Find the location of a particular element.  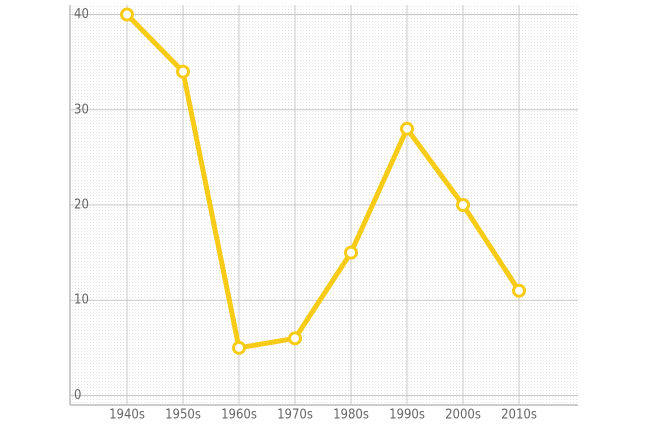

y-tick-label: 10 is located at coordinates (81, 300).